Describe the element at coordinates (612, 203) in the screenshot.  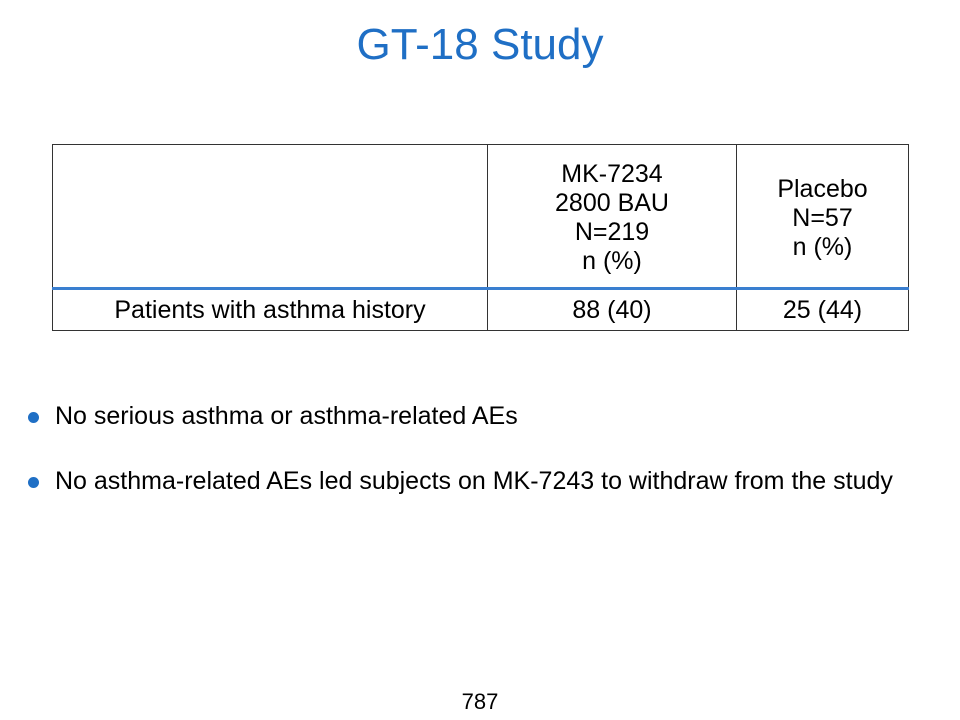
I see `header-line: 2800 BAU` at that location.